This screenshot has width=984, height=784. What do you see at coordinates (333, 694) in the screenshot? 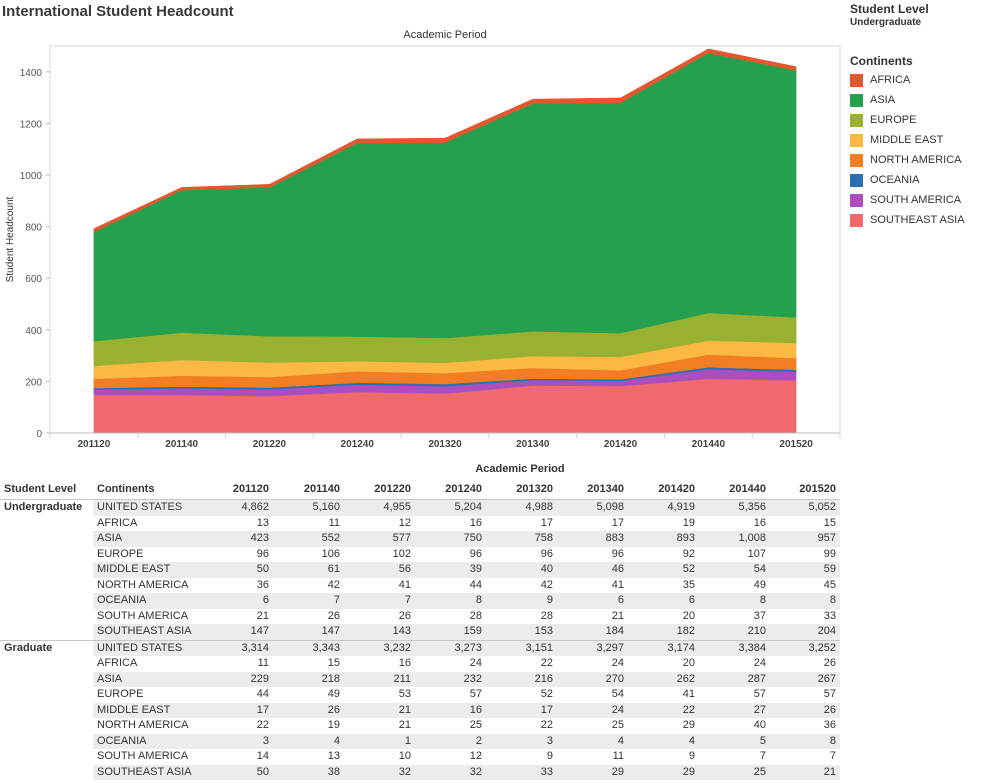
I see `value-cell: 49` at bounding box center [333, 694].